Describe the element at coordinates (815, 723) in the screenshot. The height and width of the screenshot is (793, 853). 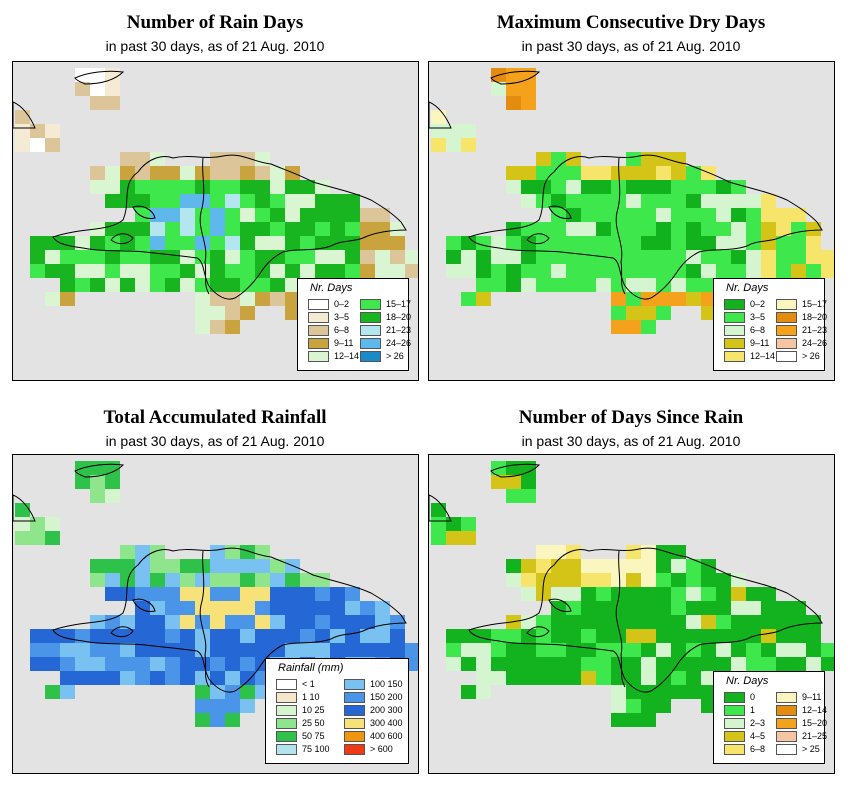
I see `legend-label: 15–20` at that location.